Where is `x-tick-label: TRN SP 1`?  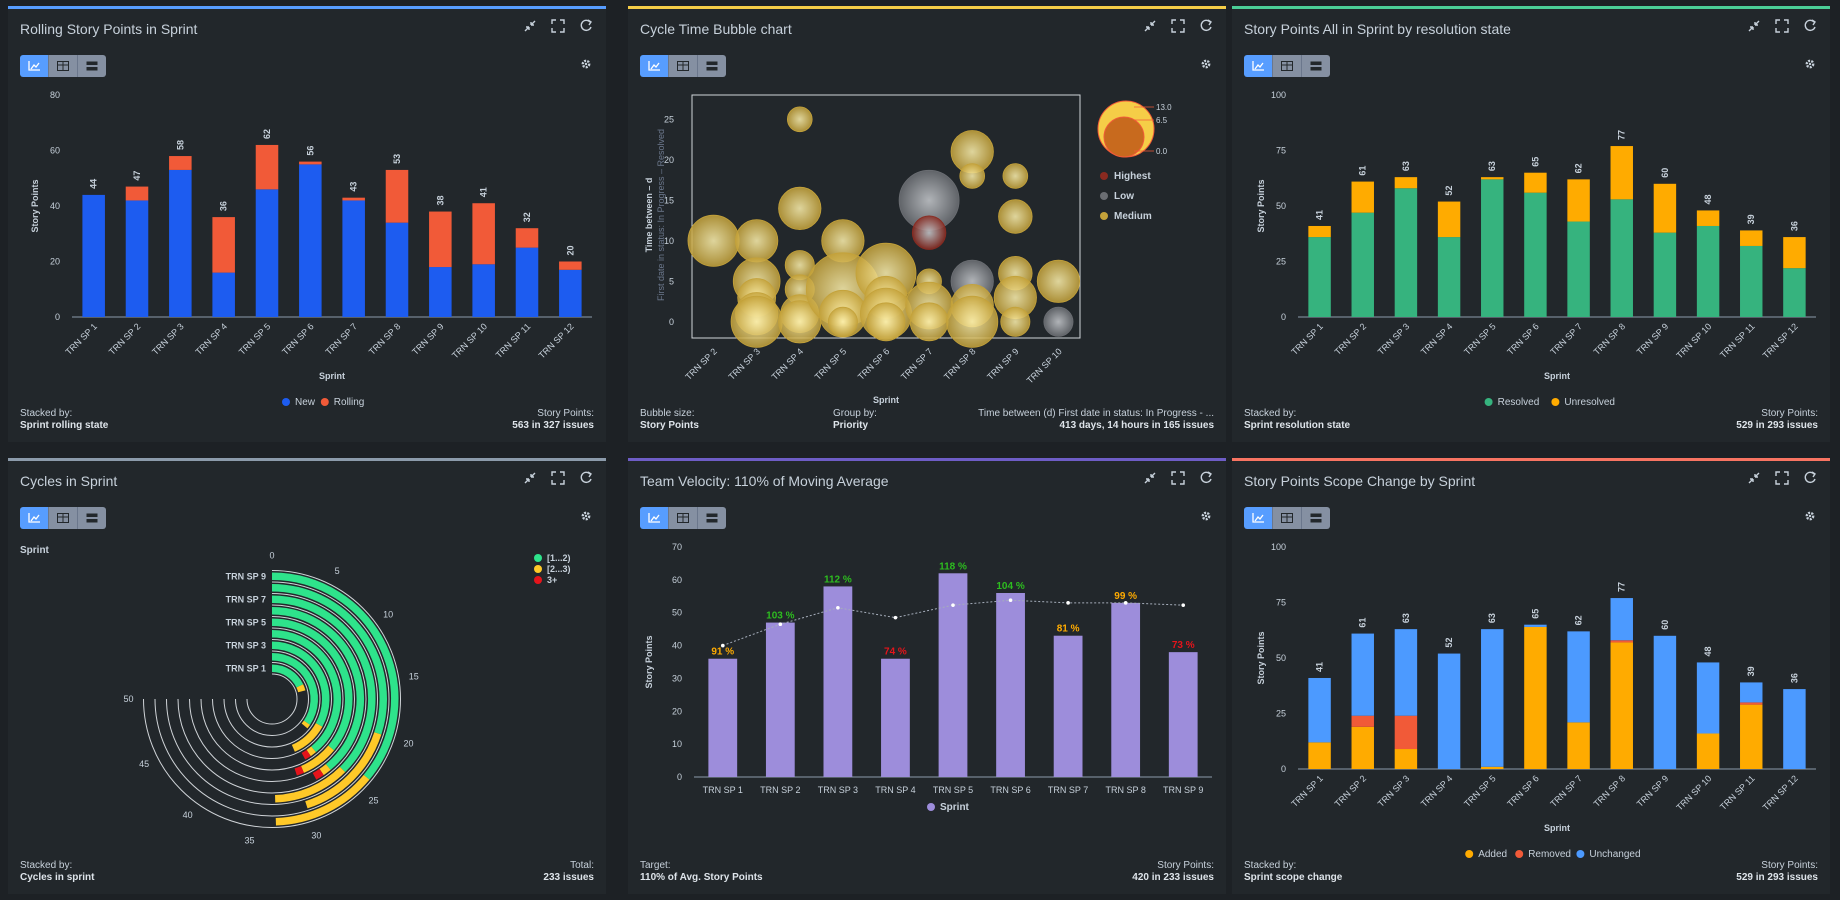
x-tick-label: TRN SP 1 is located at coordinates (81, 339).